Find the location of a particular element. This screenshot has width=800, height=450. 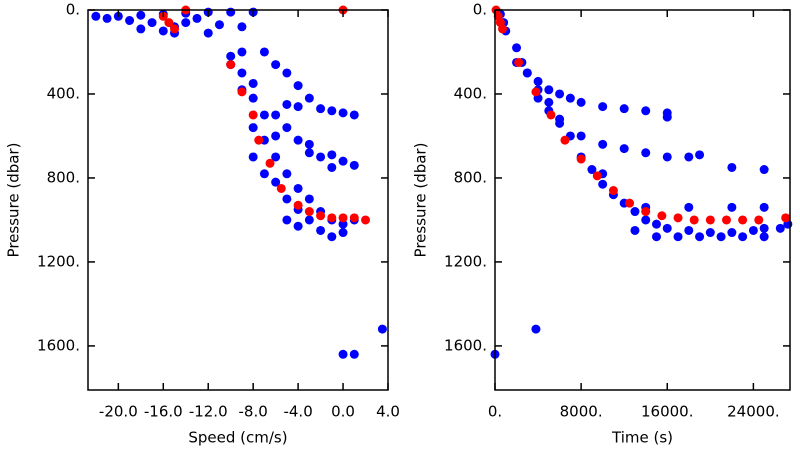

x-tick-label: 0. is located at coordinates (495, 412).